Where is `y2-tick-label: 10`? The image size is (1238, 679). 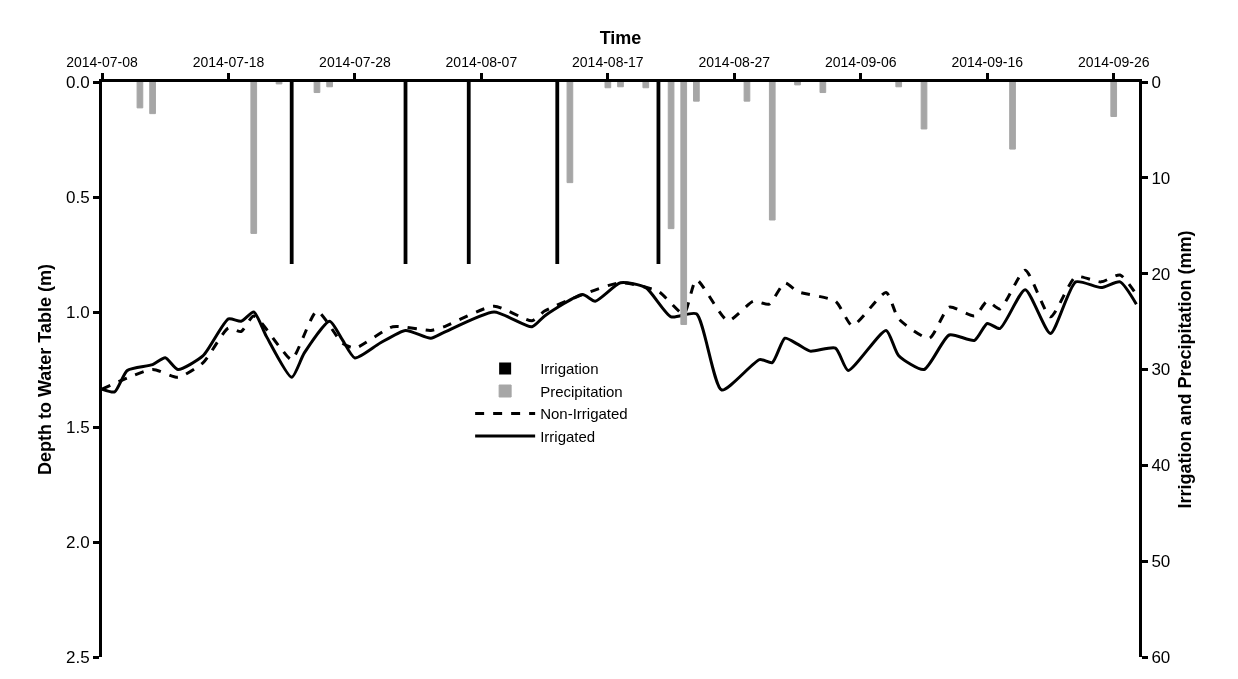
y2-tick-label: 10 is located at coordinates (1161, 178).